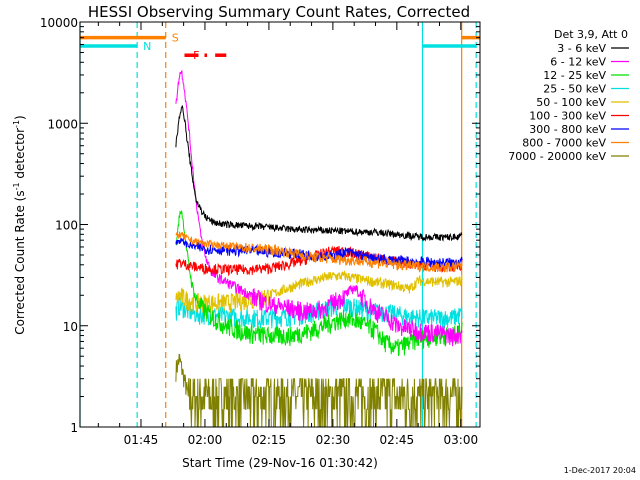  What do you see at coordinates (280, 463) in the screenshot?
I see `x-axis-label: Start Time (29-Nov-16 01:30:42)` at bounding box center [280, 463].